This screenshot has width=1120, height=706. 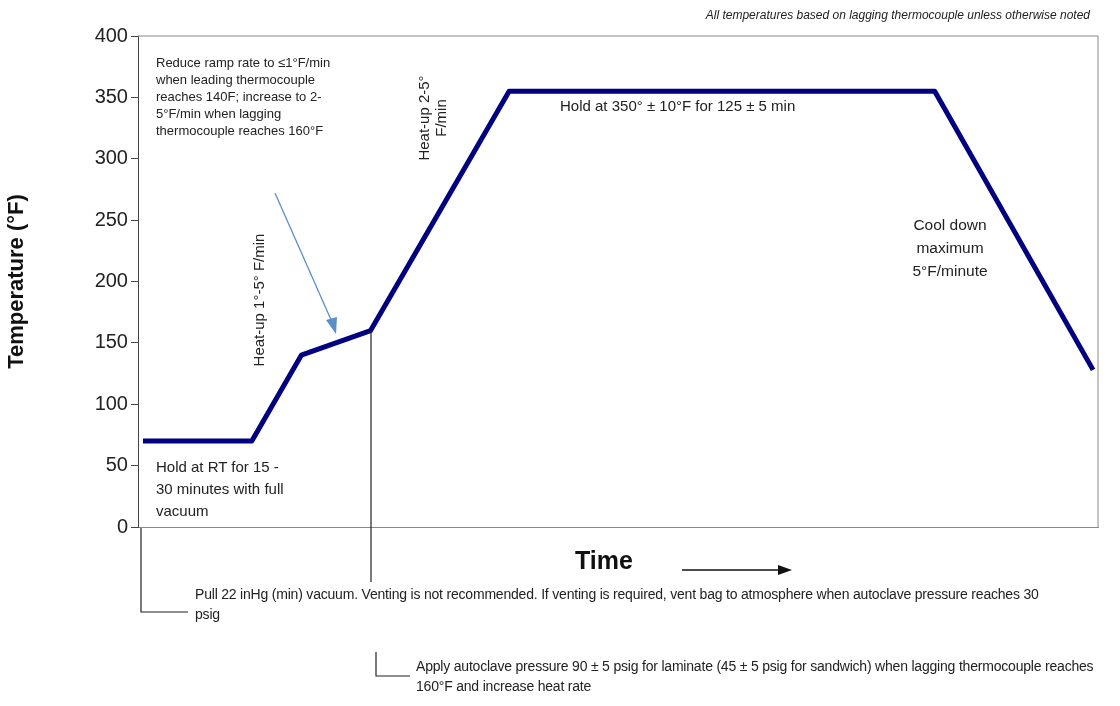 What do you see at coordinates (617, 604) in the screenshot?
I see `text: Pull 22 inHg (min) vacuum. Venting is not recommended. If venting is required, vent bag to atmosphere when autoclave pressure reaches 30 psig` at bounding box center [617, 604].